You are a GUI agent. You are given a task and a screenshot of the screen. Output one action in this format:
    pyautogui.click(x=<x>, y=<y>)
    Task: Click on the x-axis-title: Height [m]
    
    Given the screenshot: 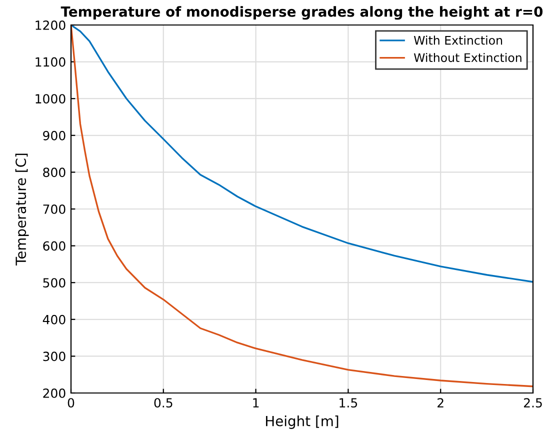 What is the action you would take?
    pyautogui.click(x=302, y=422)
    